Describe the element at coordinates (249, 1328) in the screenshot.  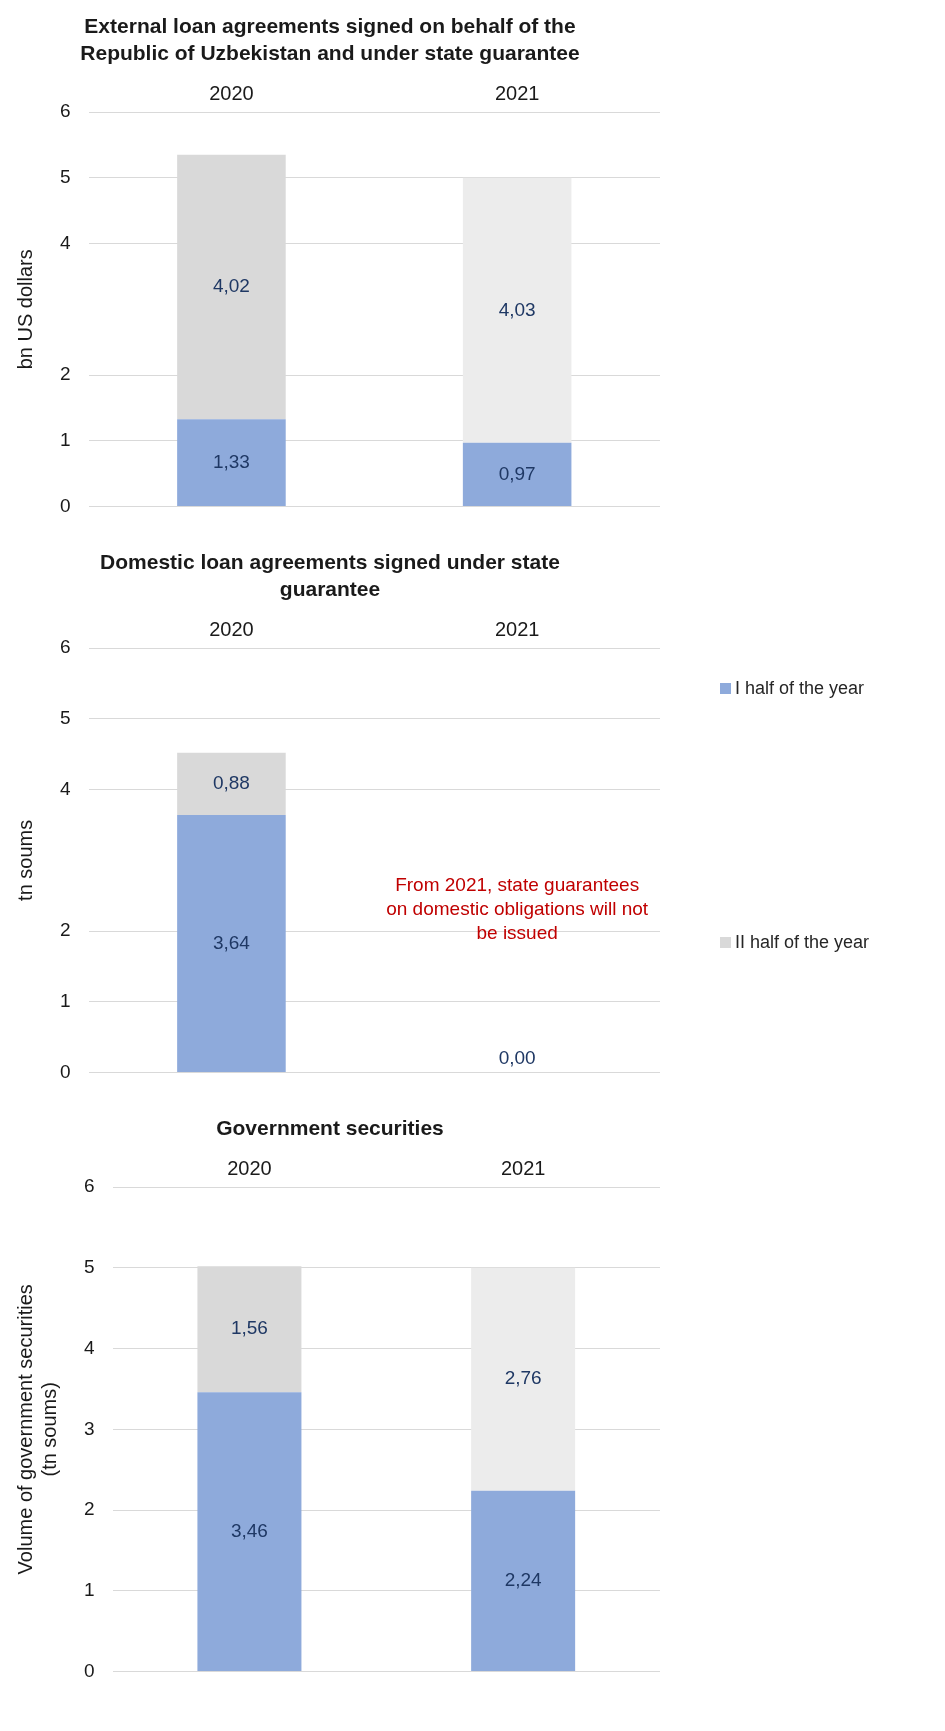
I see `data-label: 1,56` at that location.